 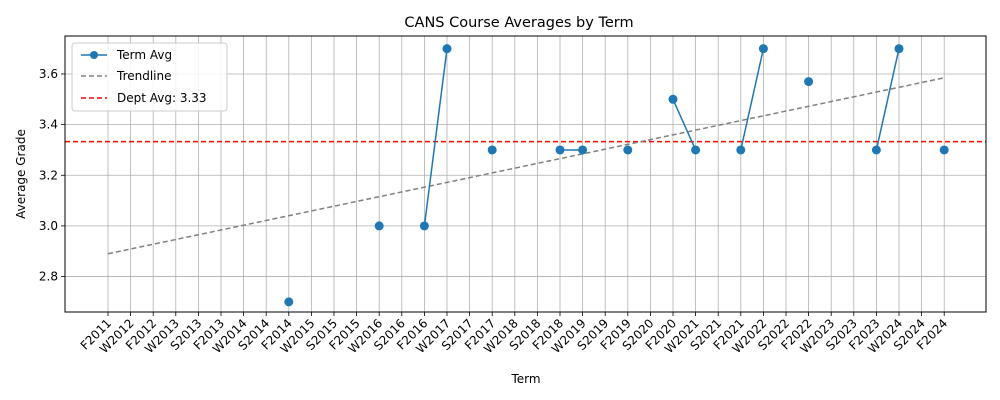 I want to click on legend-label-term-avg: Term Avg, so click(x=144, y=55).